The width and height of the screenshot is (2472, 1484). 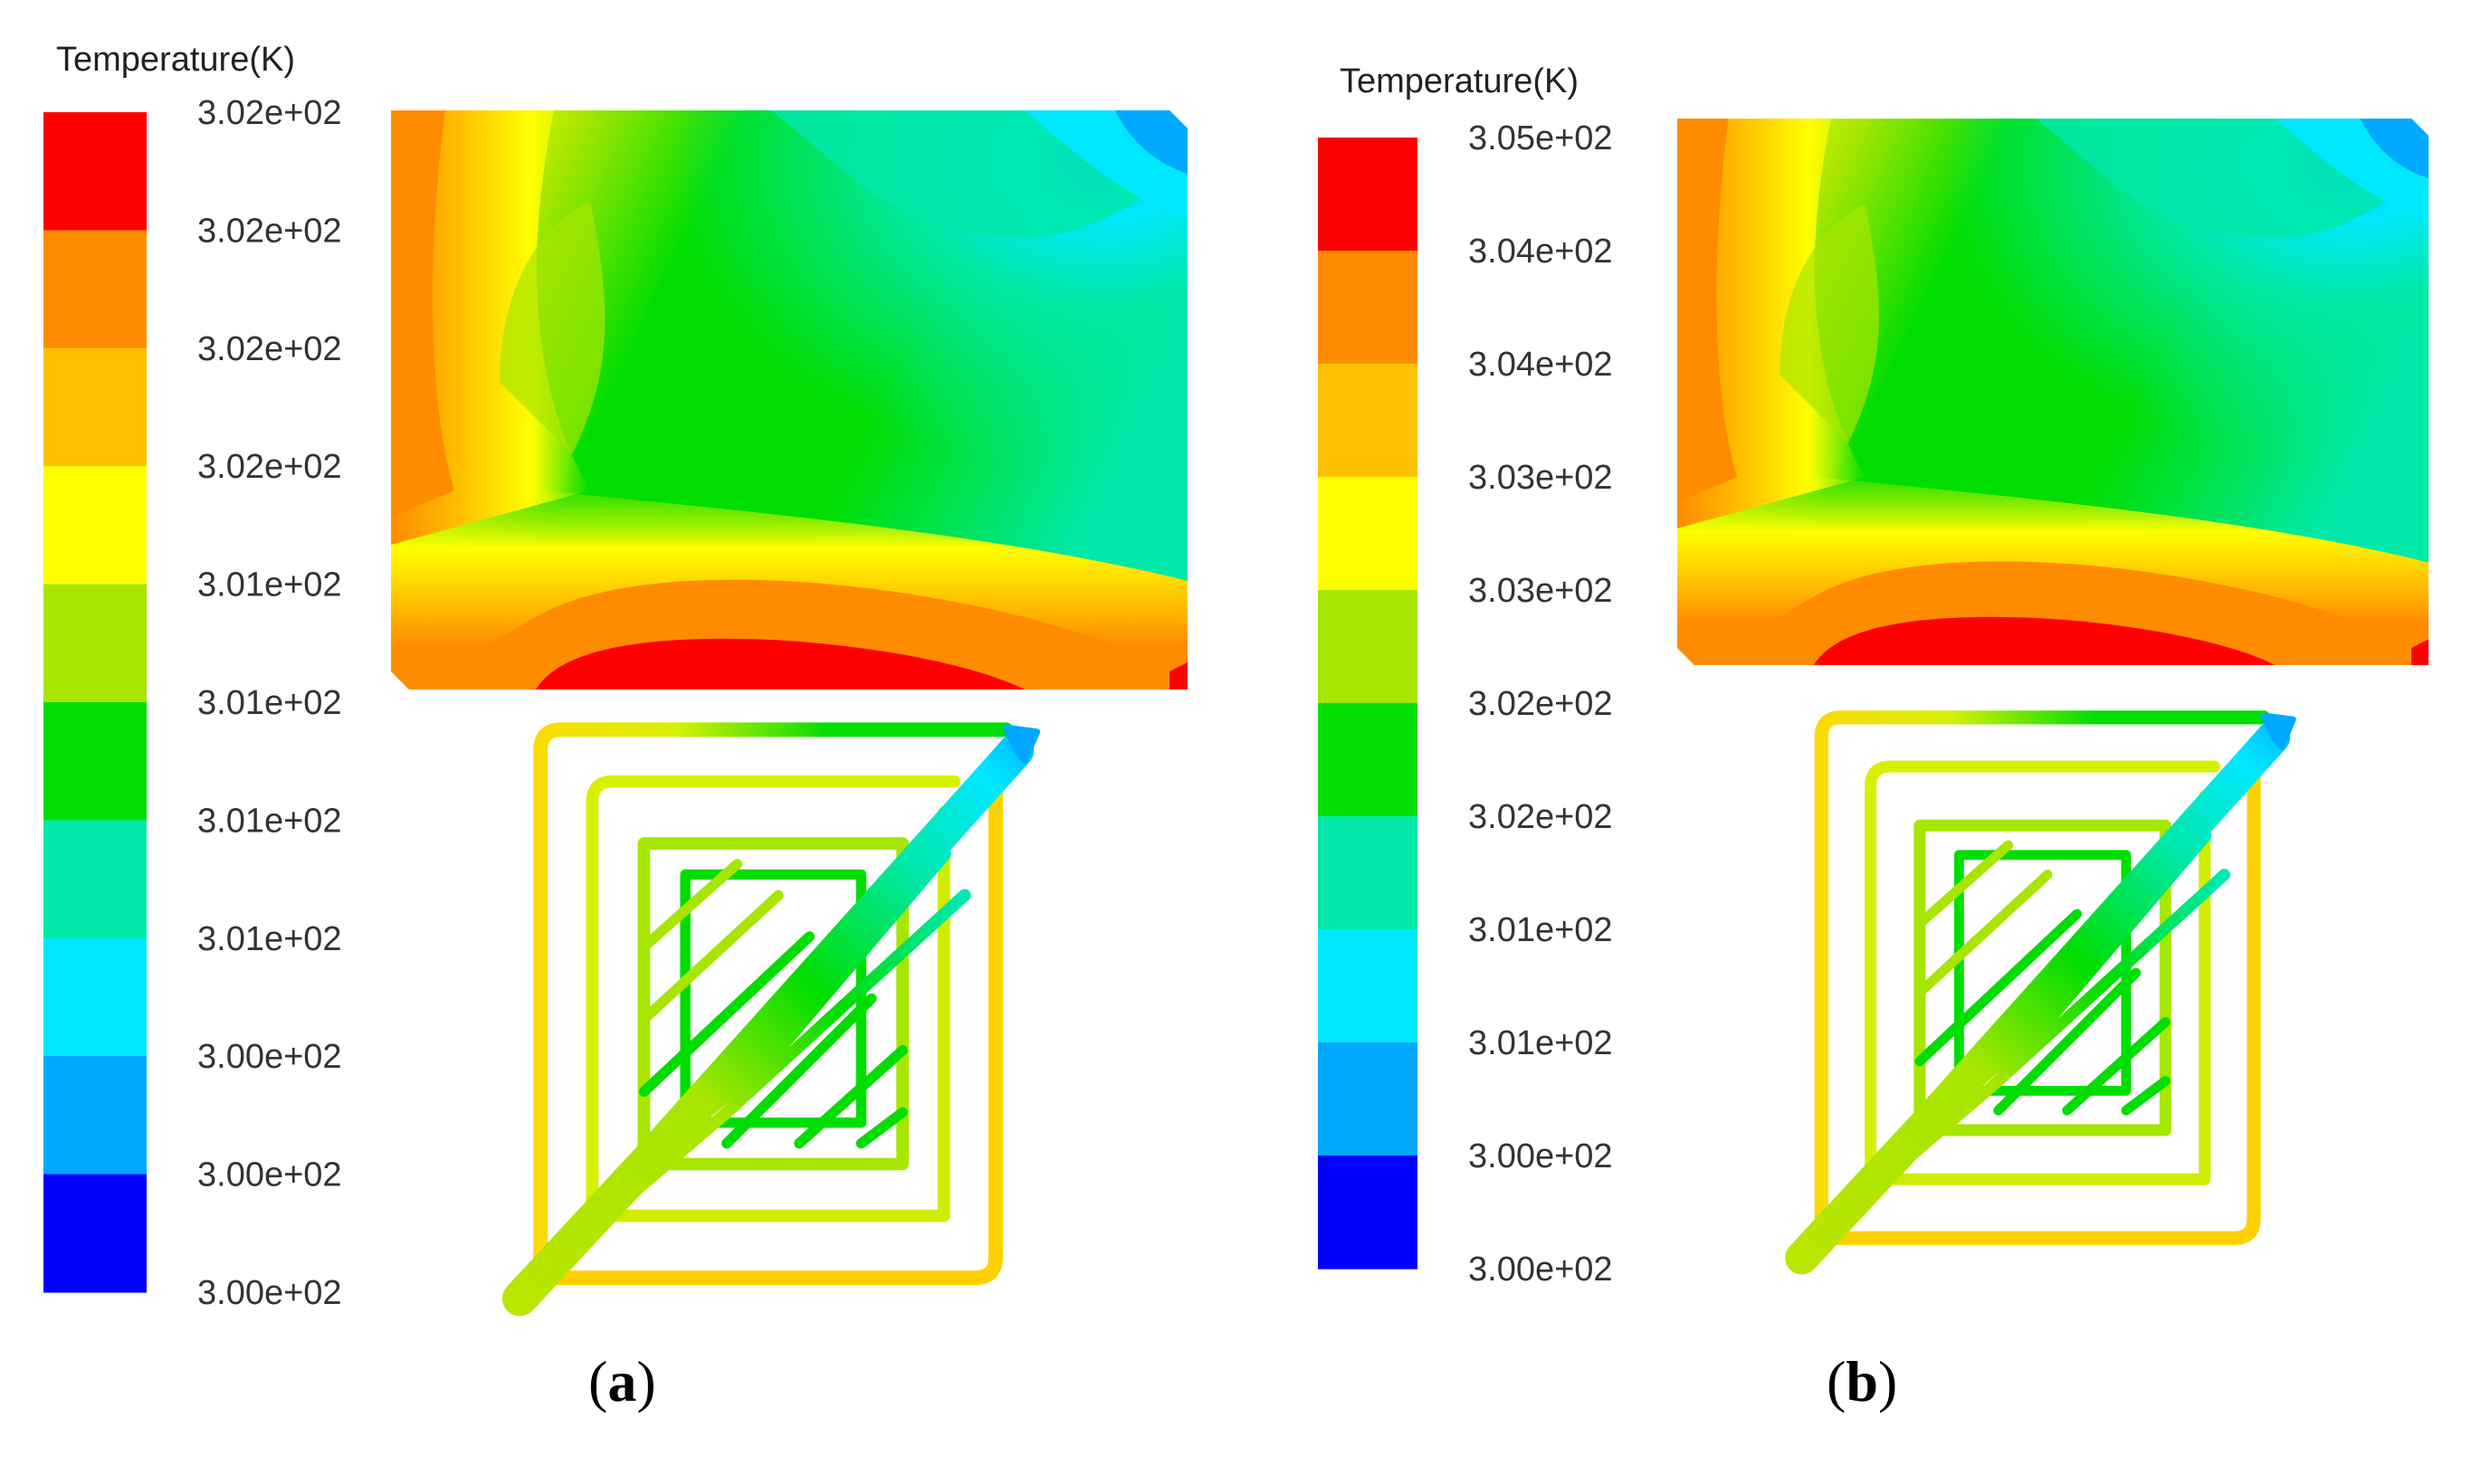 I want to click on svg-text: (b), so click(x=1862, y=1381).